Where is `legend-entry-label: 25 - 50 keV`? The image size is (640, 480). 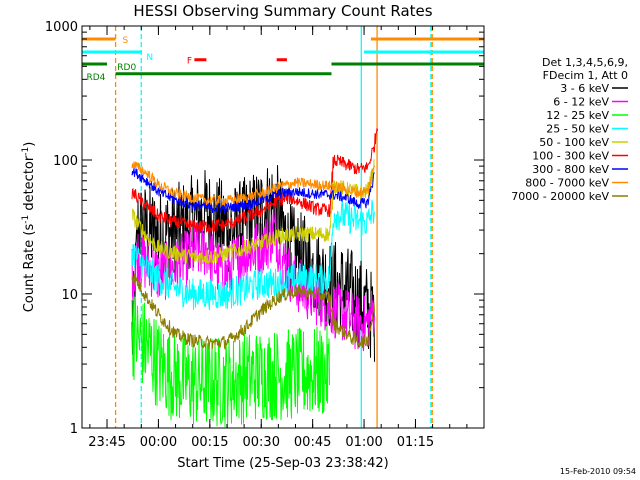 legend-entry-label: 25 - 50 keV is located at coordinates (577, 129).